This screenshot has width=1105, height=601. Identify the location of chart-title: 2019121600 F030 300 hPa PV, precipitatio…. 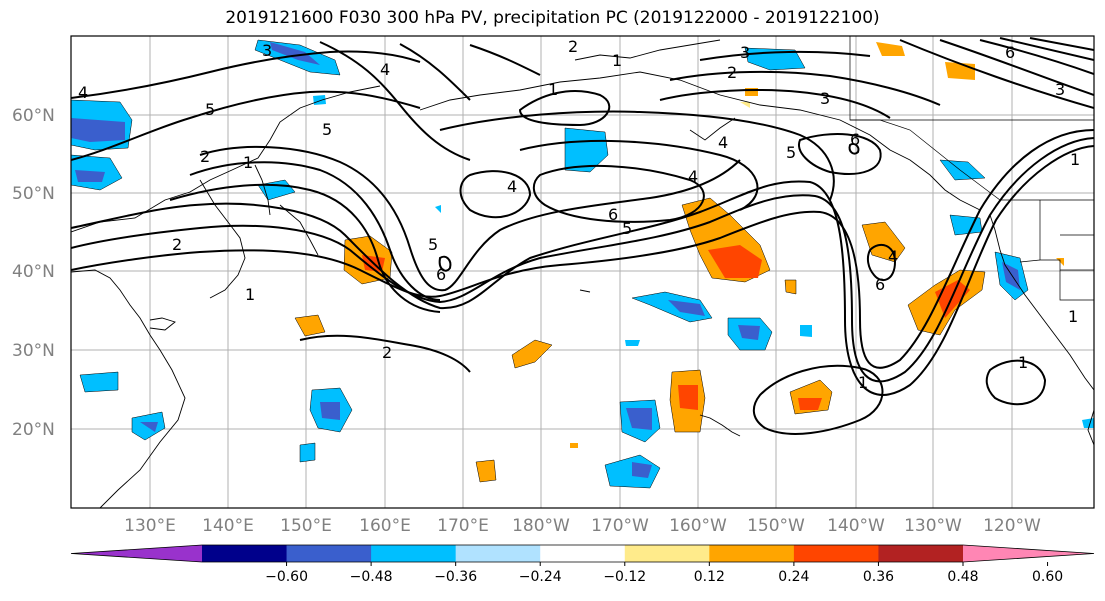
(552, 18).